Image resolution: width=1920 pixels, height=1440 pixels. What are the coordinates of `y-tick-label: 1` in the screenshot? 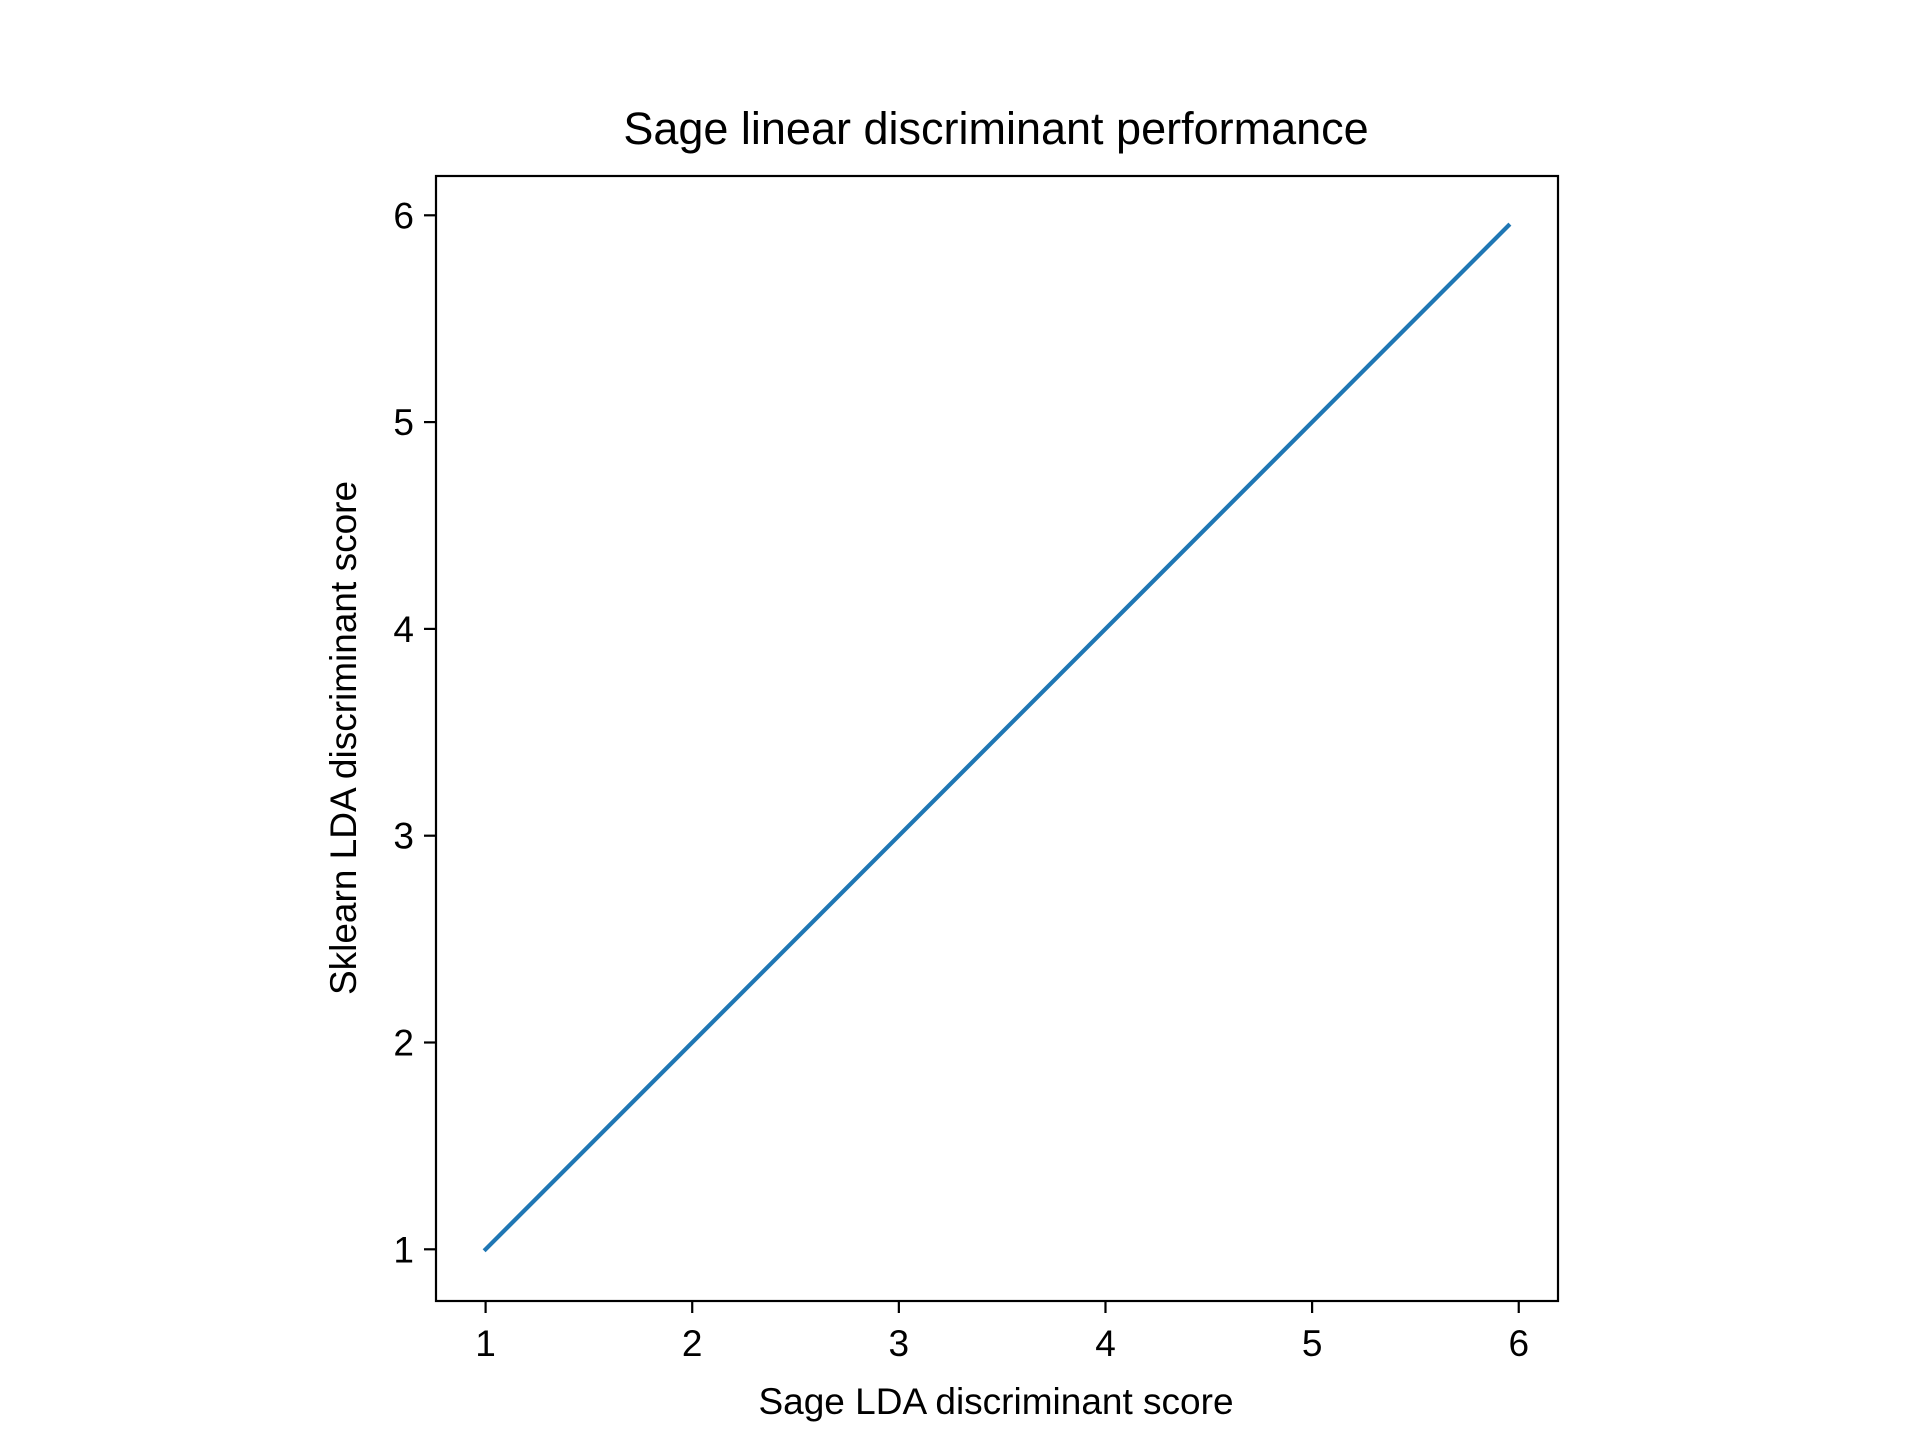 It's located at (403, 1249).